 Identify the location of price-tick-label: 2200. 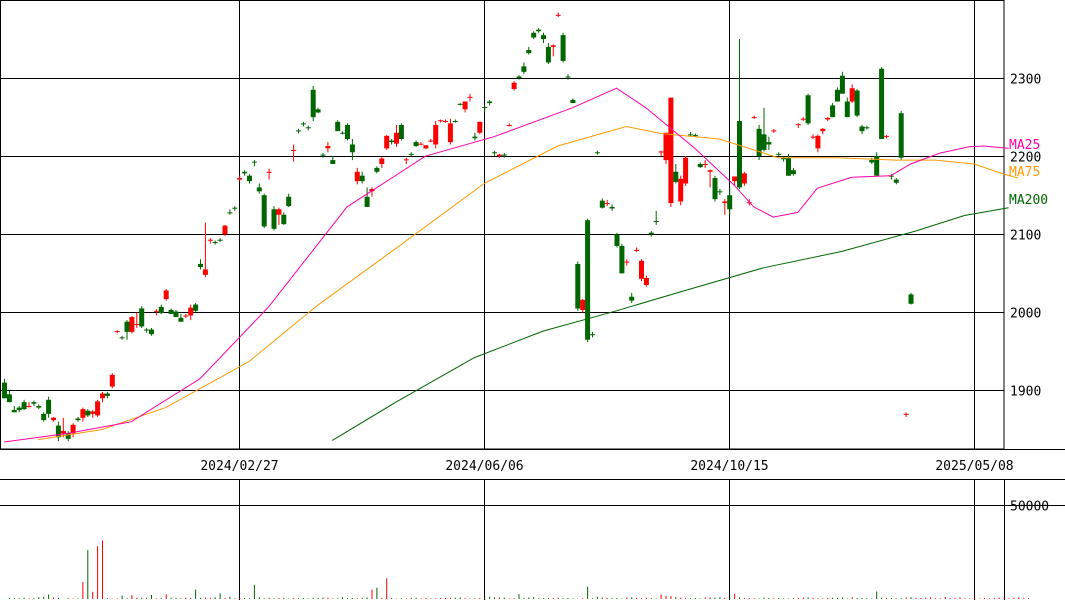
(1025, 158).